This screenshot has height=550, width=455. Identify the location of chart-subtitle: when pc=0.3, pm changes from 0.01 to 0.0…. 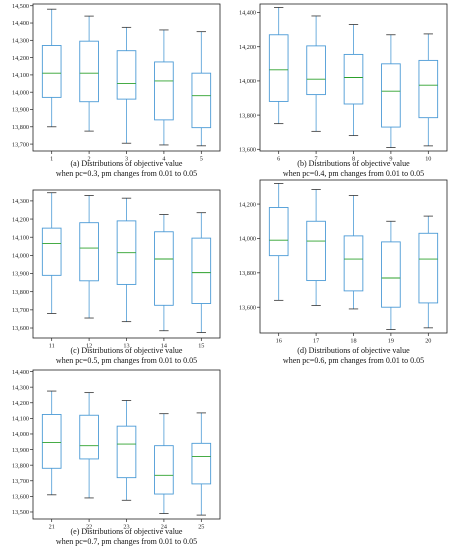
(126, 173).